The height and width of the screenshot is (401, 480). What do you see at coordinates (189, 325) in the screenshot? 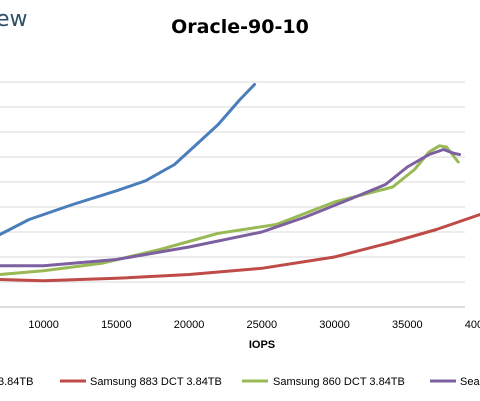
I see `x-tick-label: 20000` at bounding box center [189, 325].